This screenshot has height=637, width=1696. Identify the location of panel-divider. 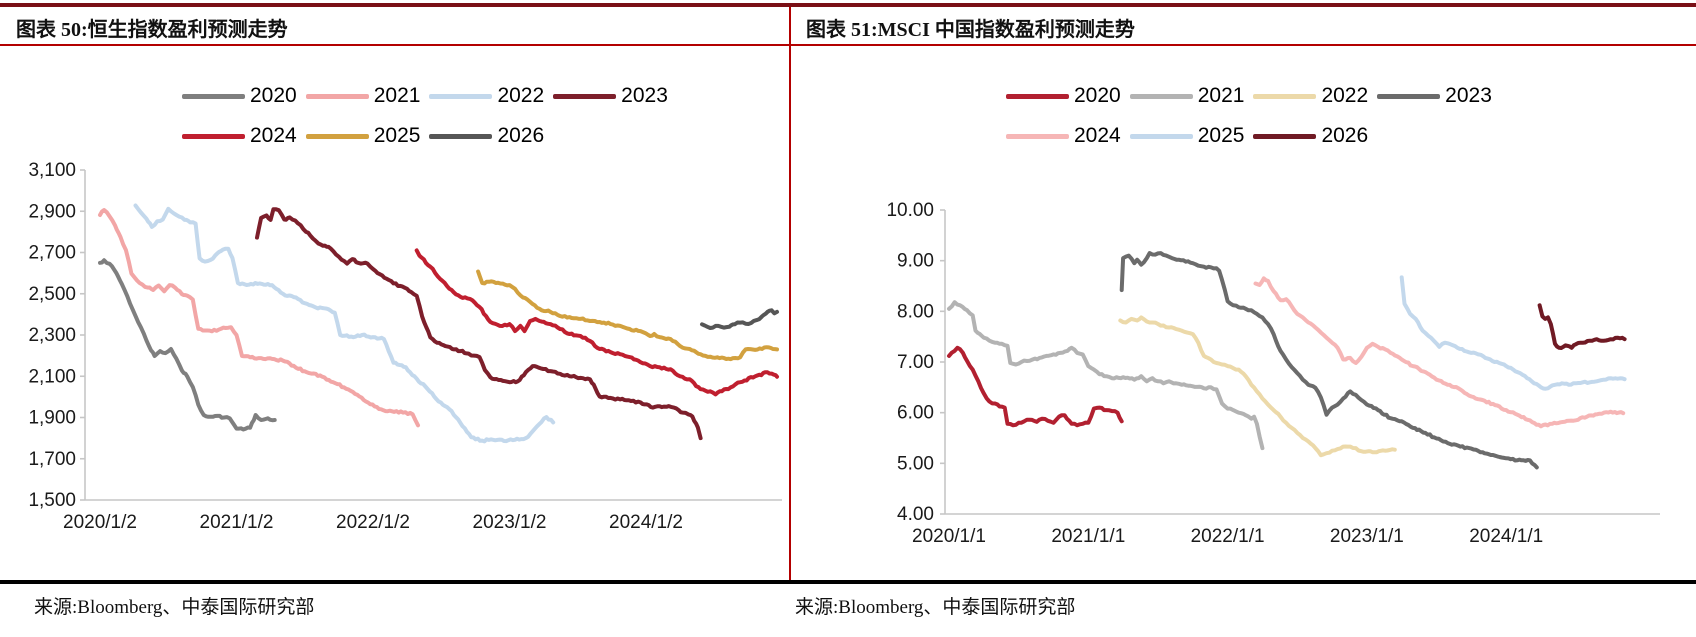
(790, 293).